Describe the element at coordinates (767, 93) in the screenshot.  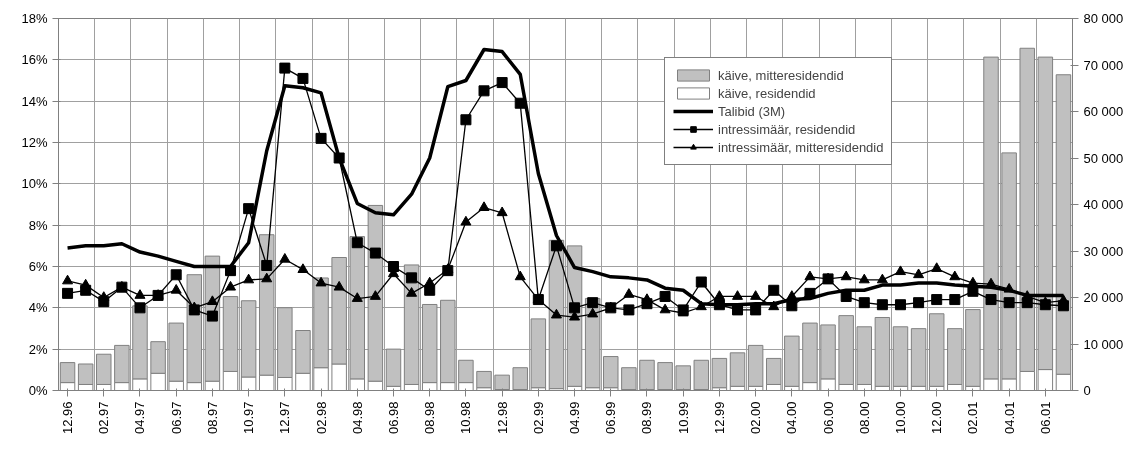
I see `legend-label: käive, residendid` at that location.